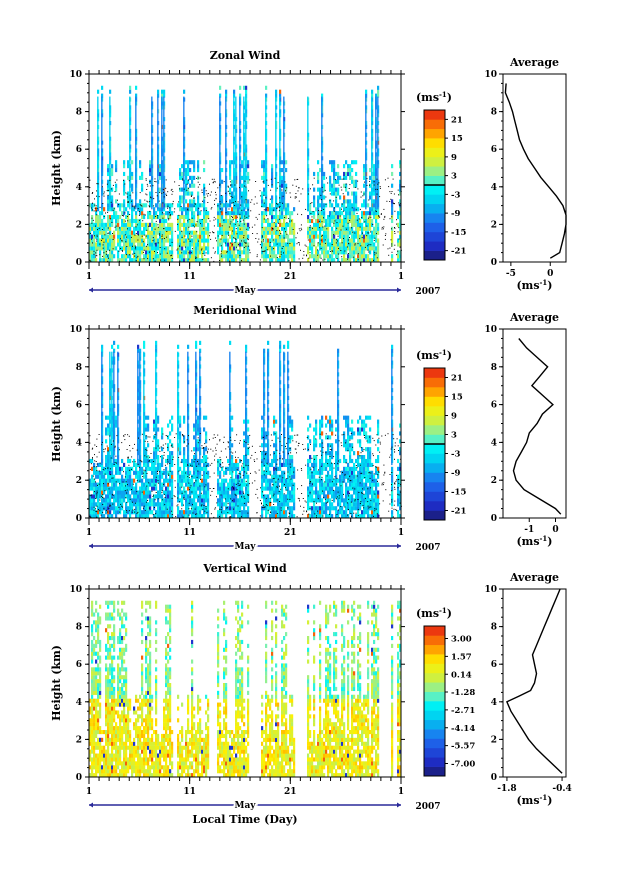 The image size is (619, 876). Describe the element at coordinates (534, 423) in the screenshot. I see `profile-frame` at that location.